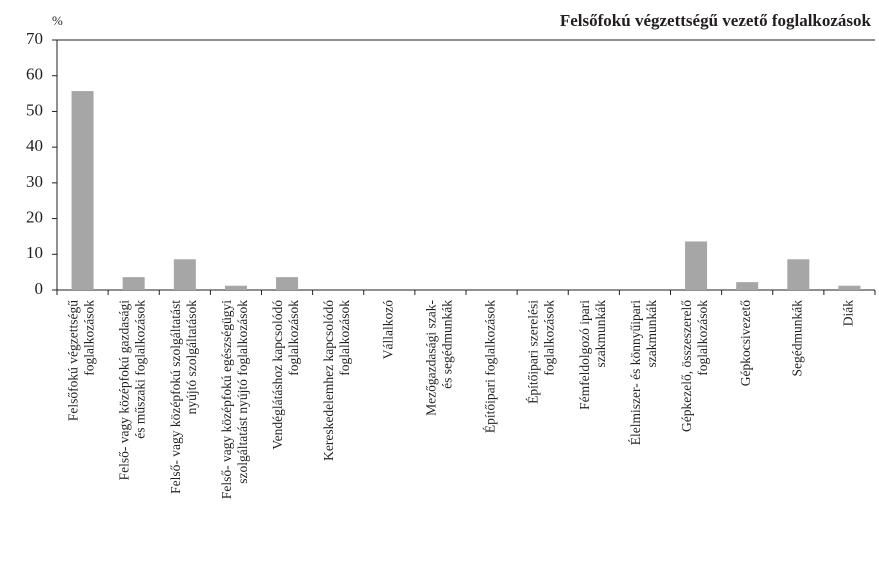 This screenshot has height=581, width=879. Describe the element at coordinates (336, 380) in the screenshot. I see `x-tick-label: Kereskedelemhez kapcsolódófoglalkozások` at that location.